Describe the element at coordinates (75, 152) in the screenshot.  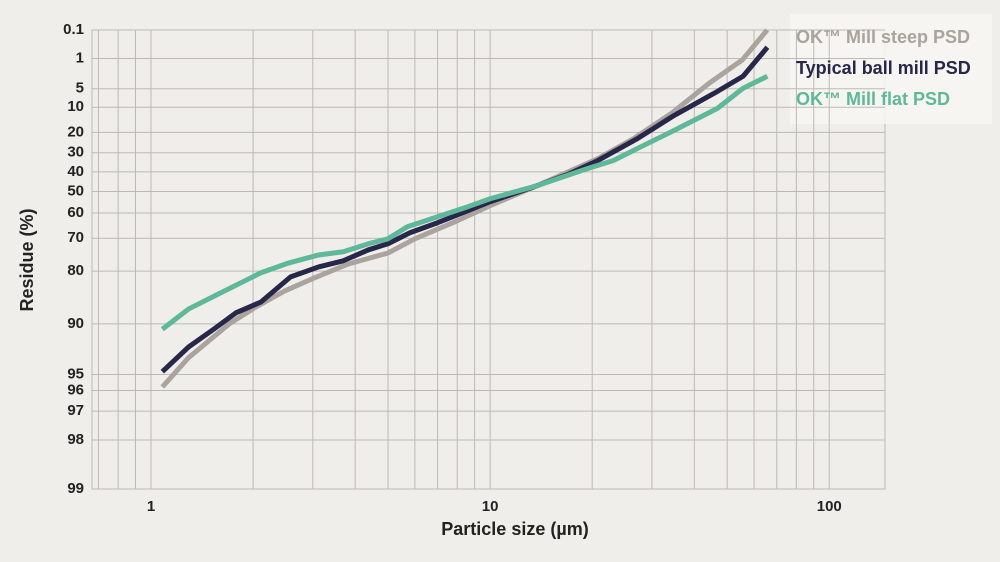
I see `y-tick-label: 30` at that location.